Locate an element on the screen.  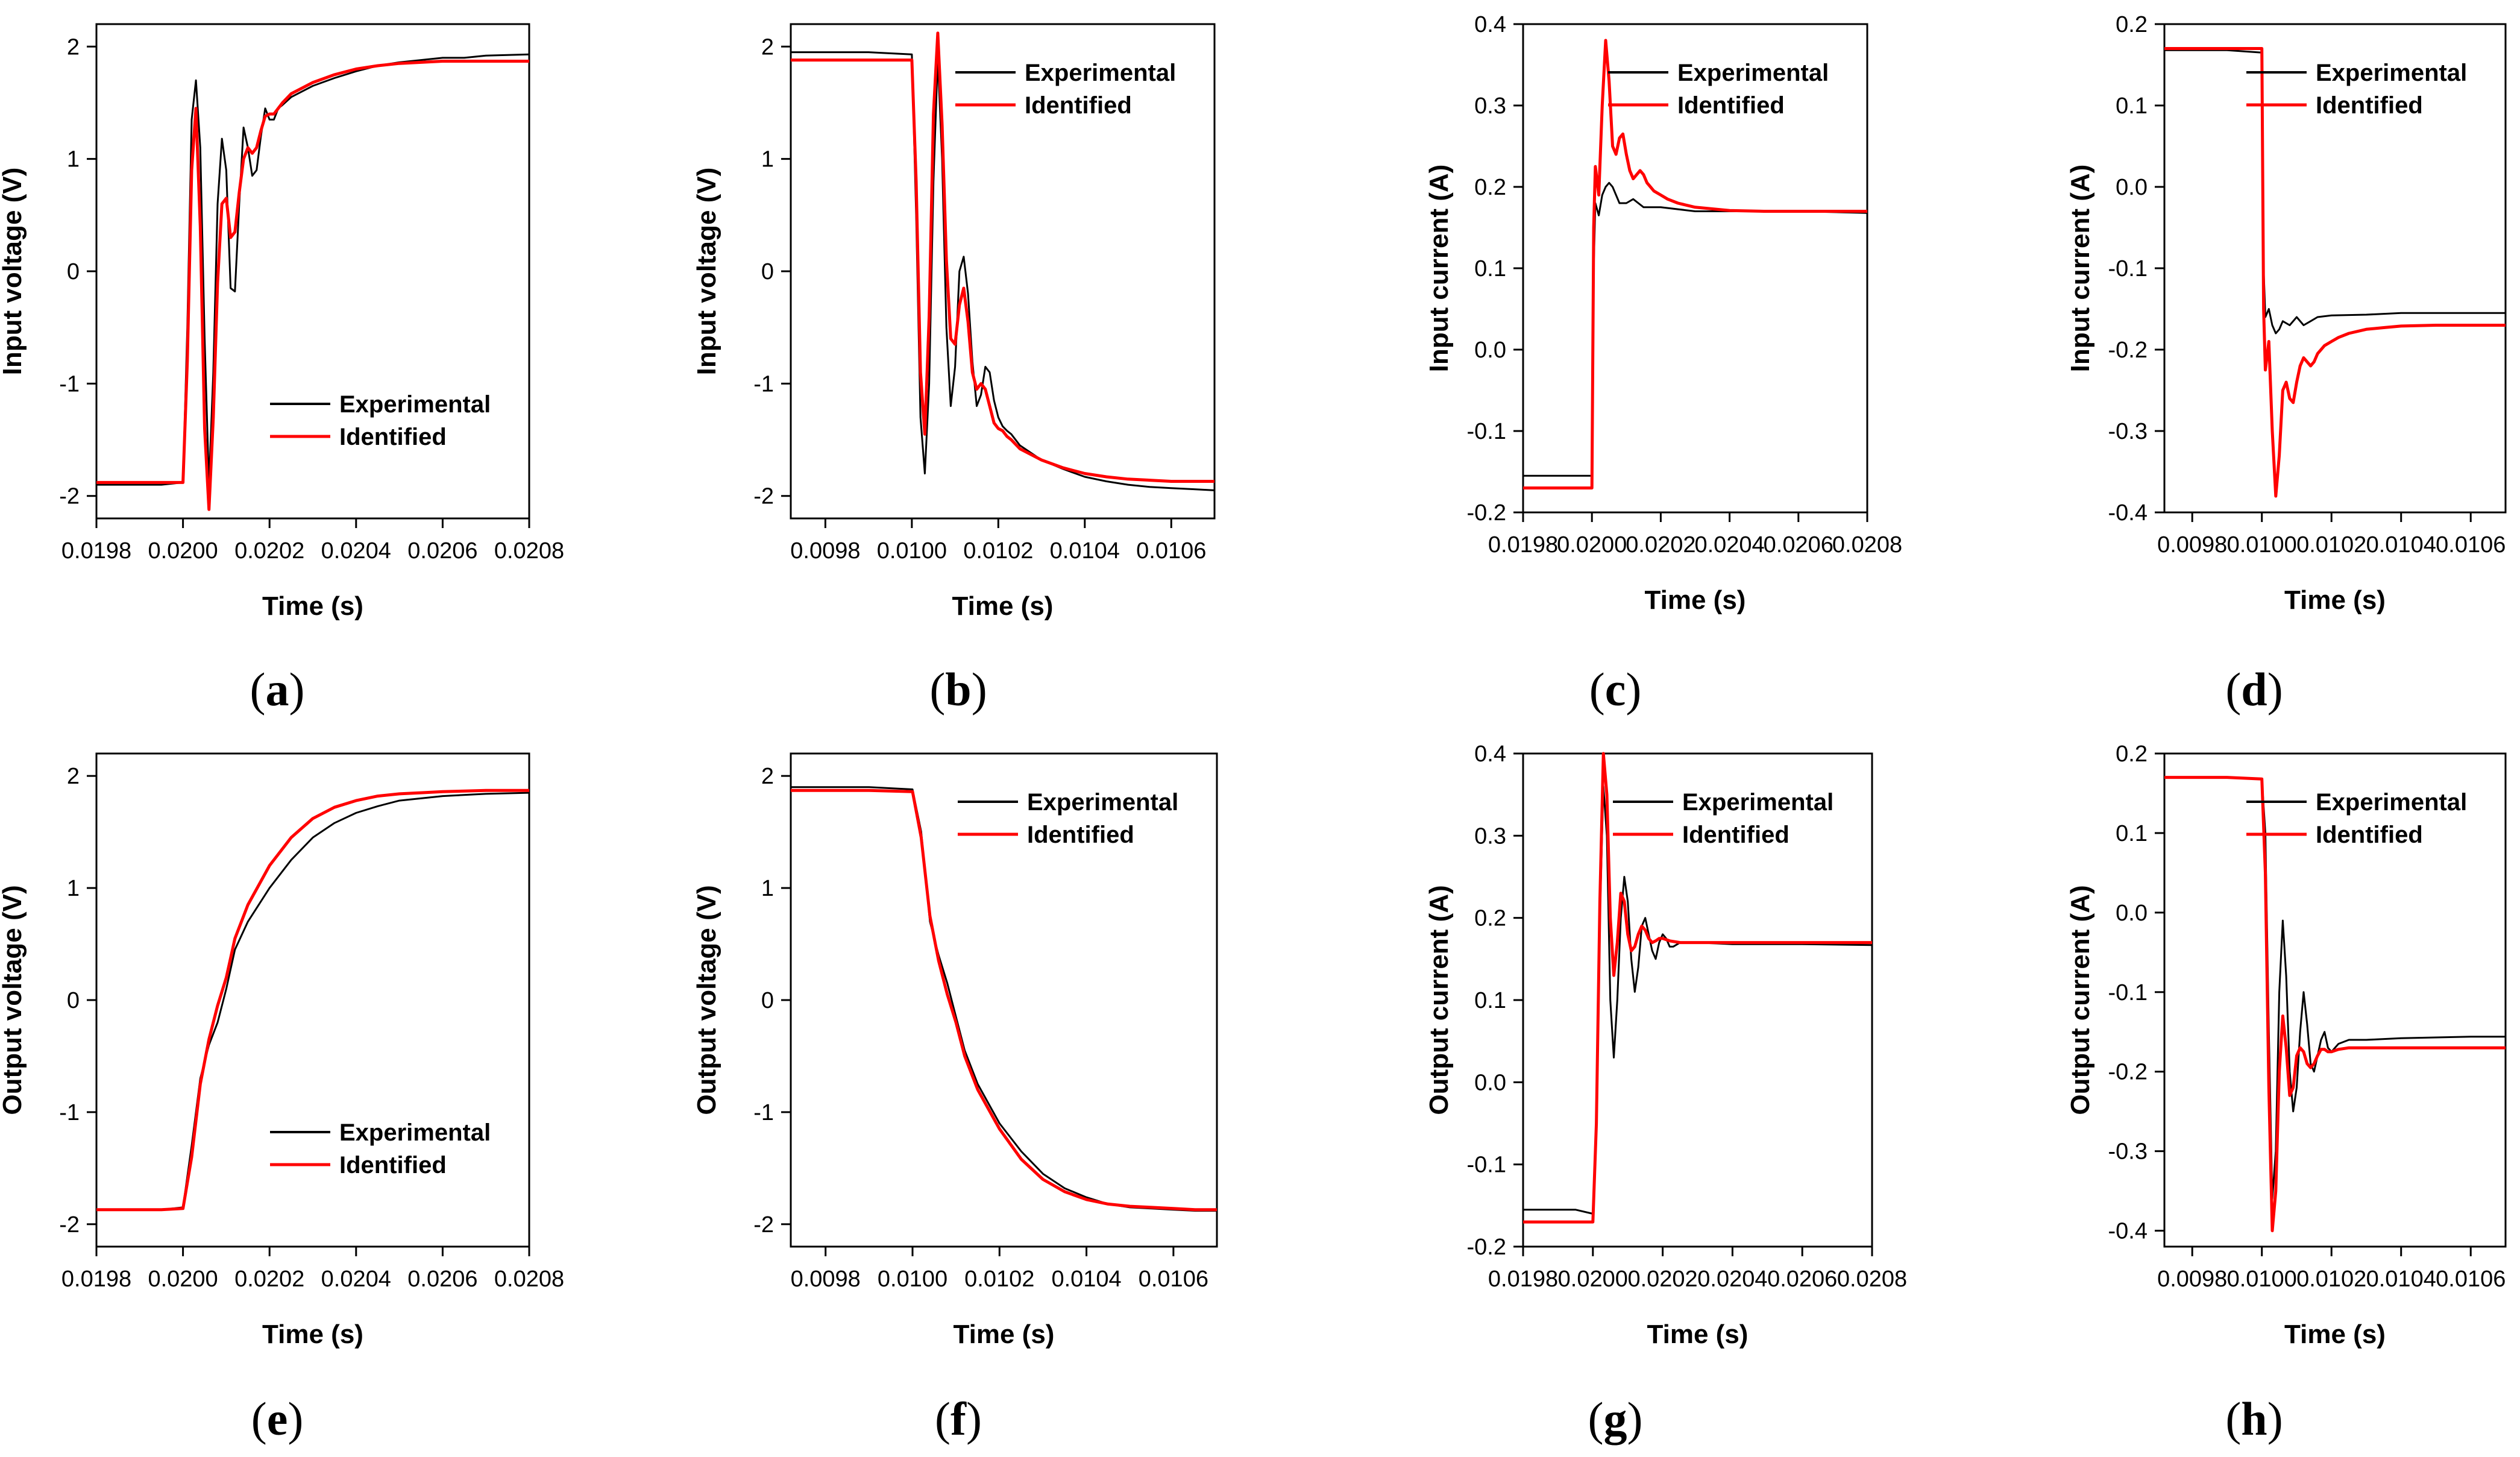
x-tick-label: 0.0104 is located at coordinates (1086, 1279).